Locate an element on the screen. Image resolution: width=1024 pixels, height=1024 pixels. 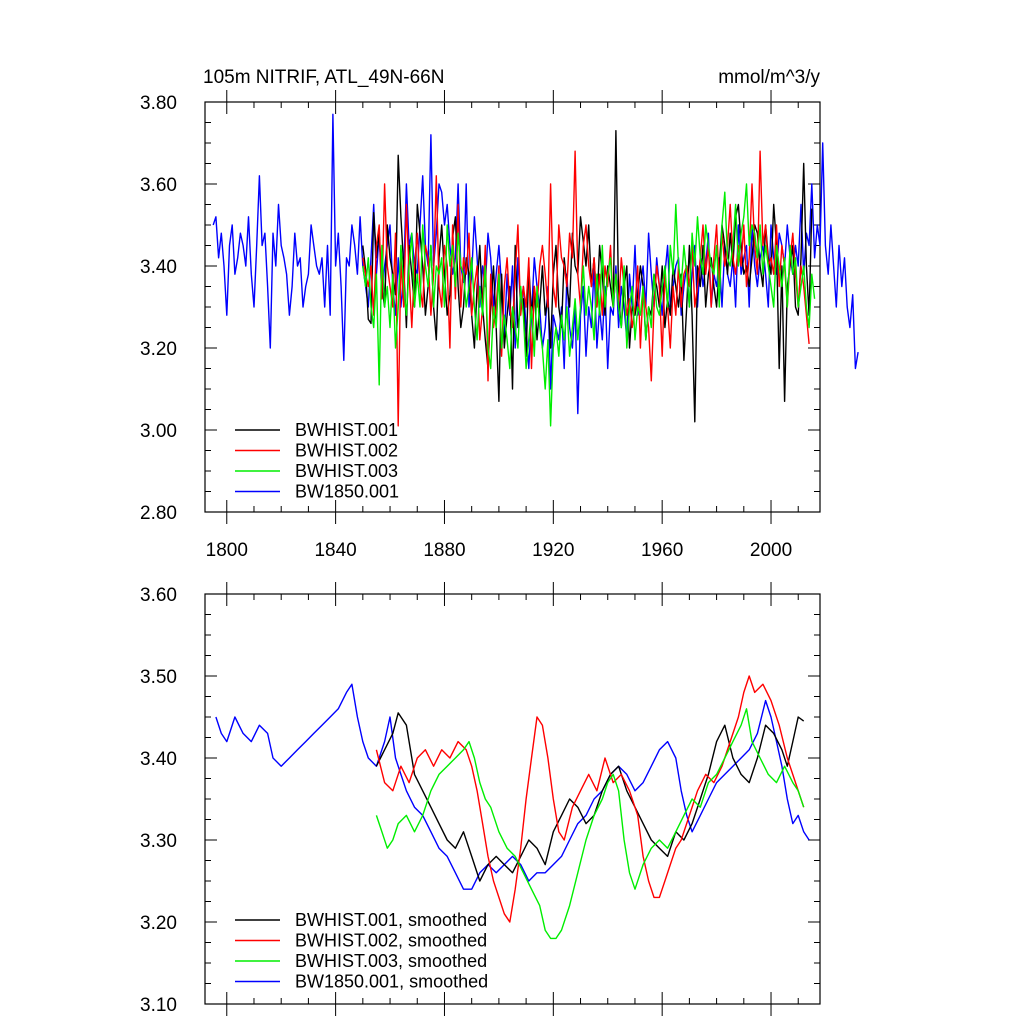
x-tick-label: 1920 is located at coordinates (553, 550).